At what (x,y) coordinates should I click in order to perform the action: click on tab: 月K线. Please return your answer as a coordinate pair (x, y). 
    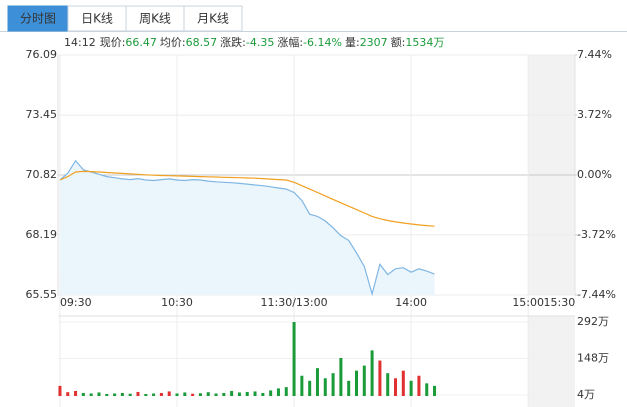
    Looking at the image, I should click on (213, 18).